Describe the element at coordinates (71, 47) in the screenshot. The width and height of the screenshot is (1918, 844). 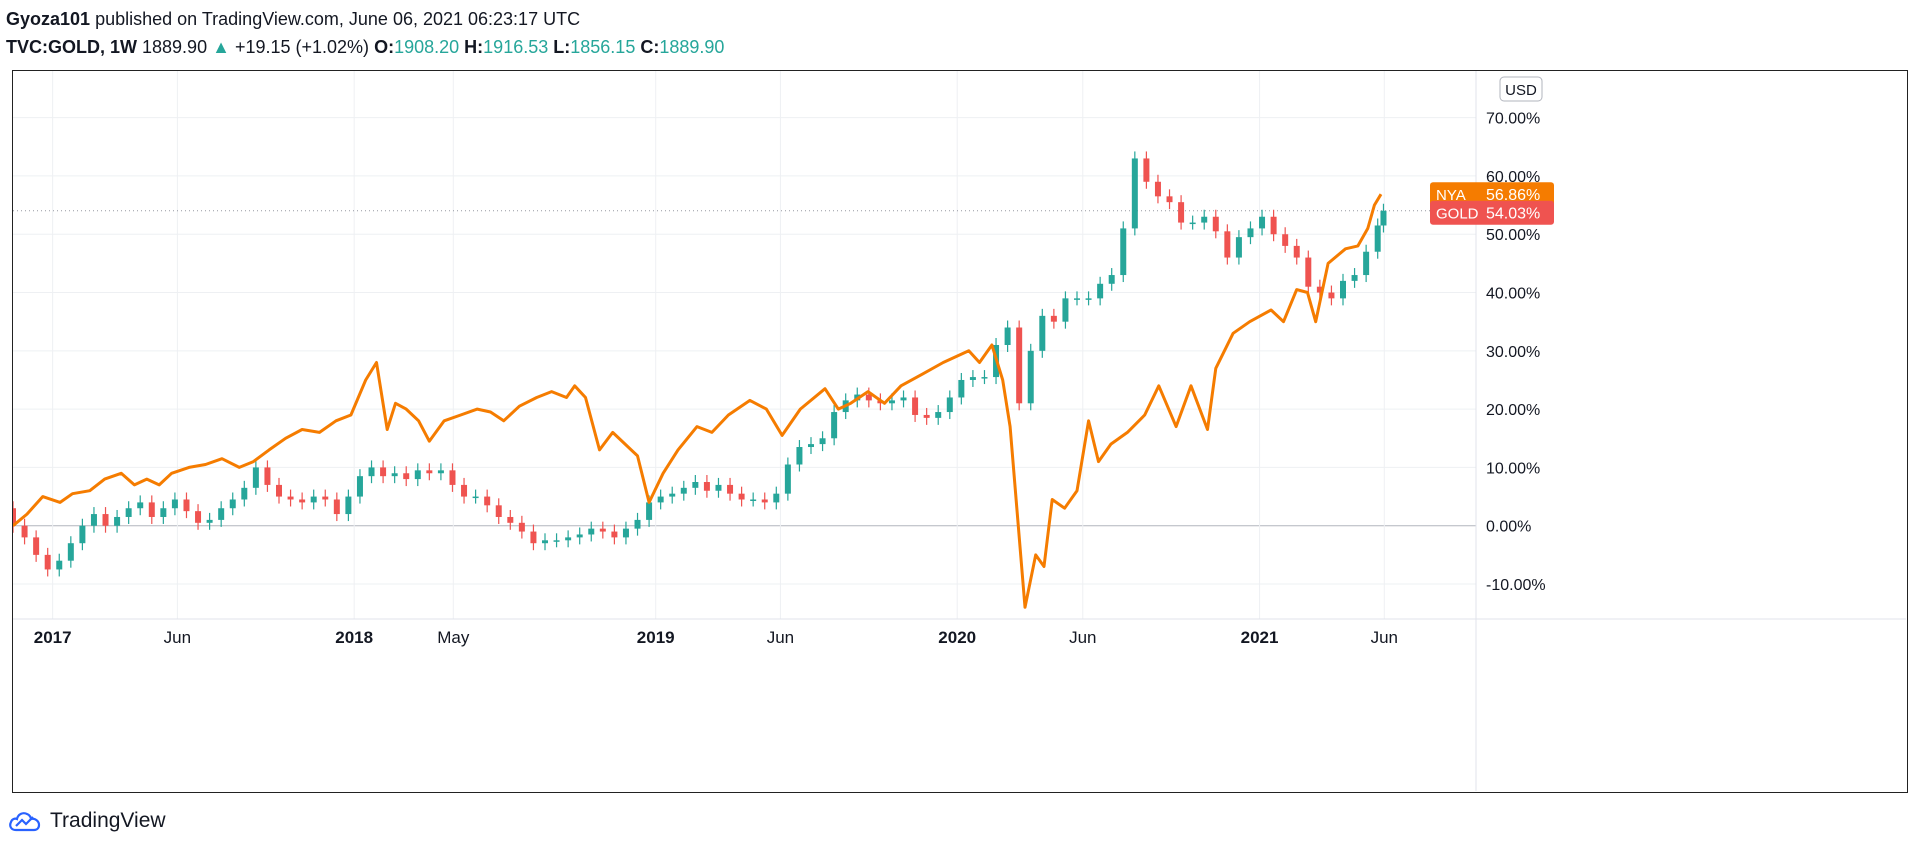
I see `symbol-label: TVC:GOLD, 1W` at that location.